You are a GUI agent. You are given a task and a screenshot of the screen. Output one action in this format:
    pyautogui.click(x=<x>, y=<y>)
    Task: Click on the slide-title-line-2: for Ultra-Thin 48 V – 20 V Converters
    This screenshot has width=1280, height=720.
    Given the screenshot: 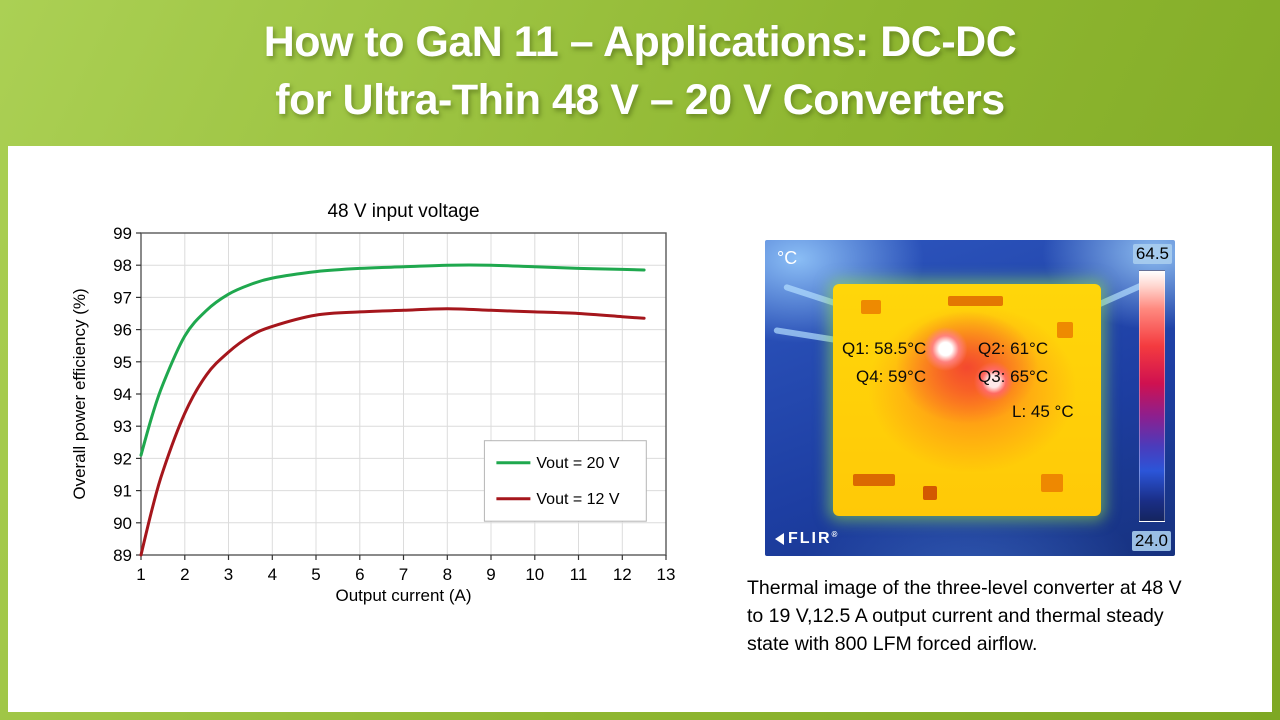 What is the action you would take?
    pyautogui.click(x=640, y=100)
    